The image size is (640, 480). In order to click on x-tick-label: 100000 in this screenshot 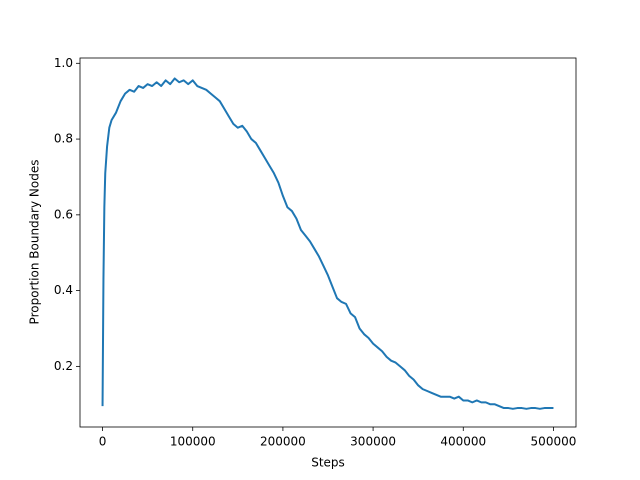, I will do `click(193, 442)`.